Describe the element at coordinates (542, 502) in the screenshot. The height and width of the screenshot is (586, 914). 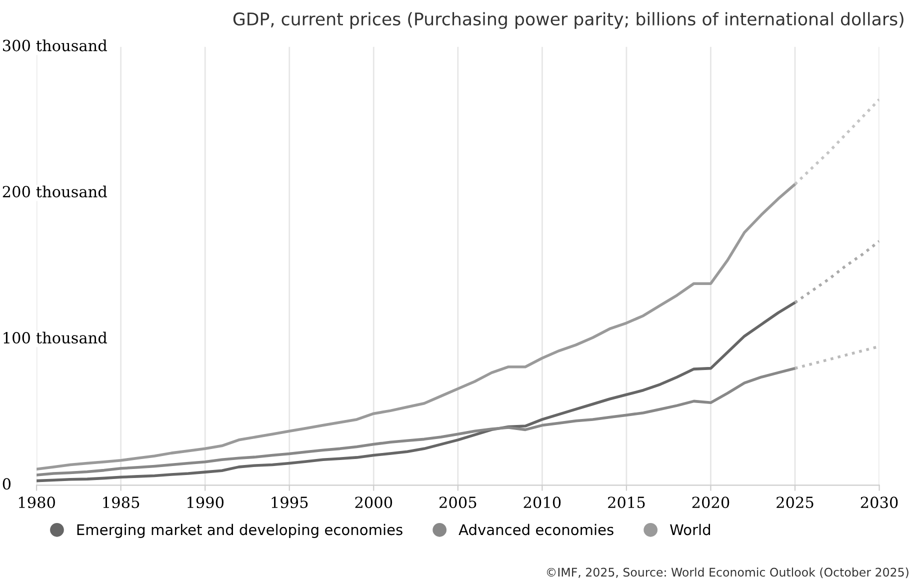
I see `x-tick-label: 2010` at that location.